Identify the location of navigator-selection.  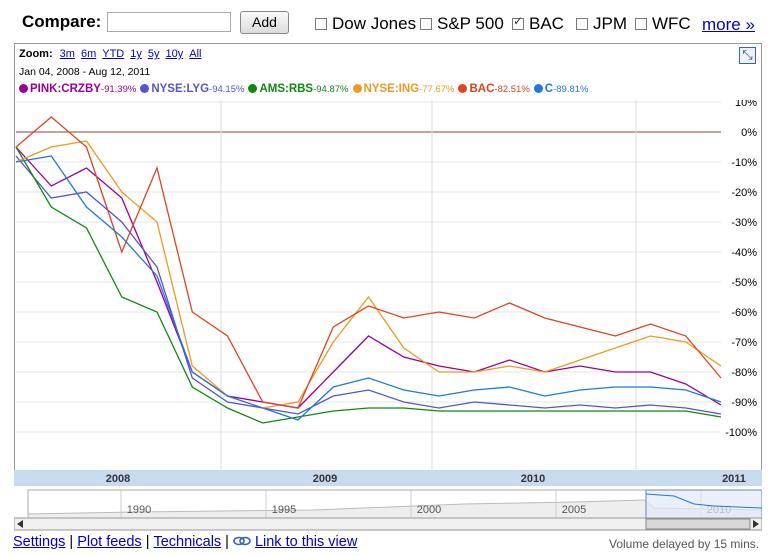
(703, 504).